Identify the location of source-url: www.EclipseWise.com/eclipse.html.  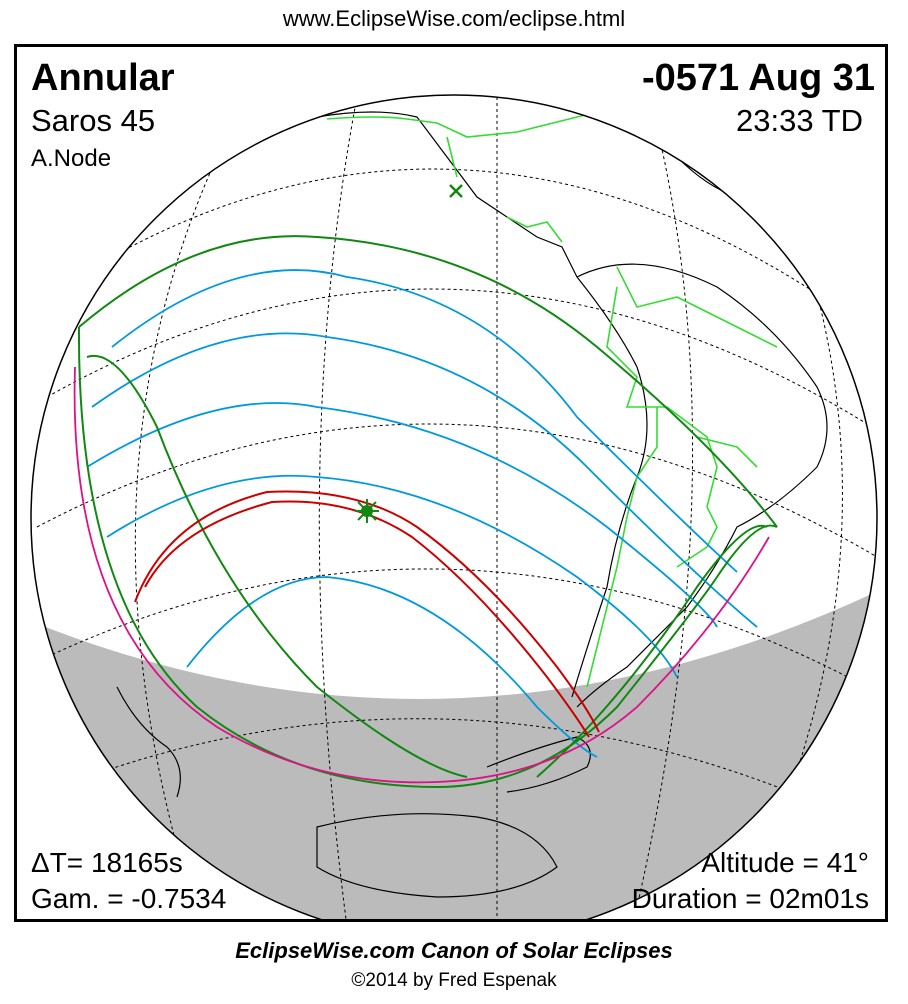
(454, 18).